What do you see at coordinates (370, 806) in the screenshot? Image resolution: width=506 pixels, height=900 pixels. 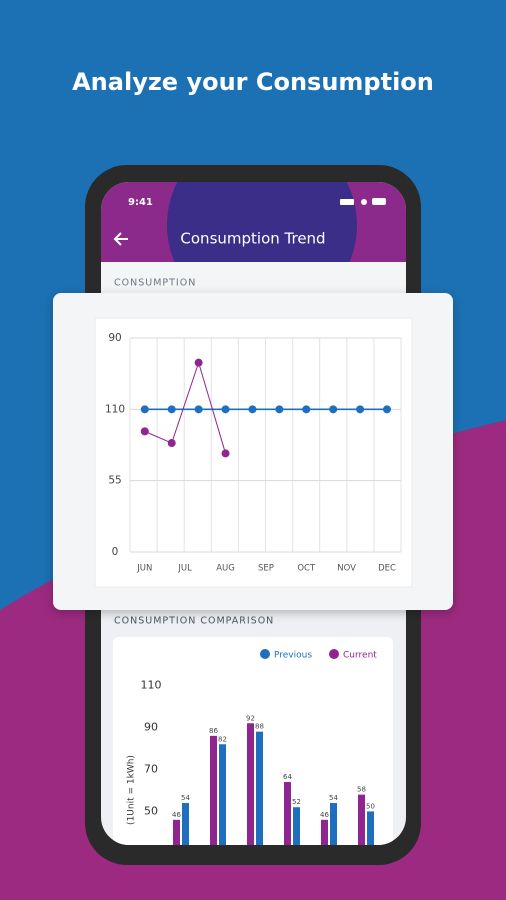 I see `bar-value-label: 50` at bounding box center [370, 806].